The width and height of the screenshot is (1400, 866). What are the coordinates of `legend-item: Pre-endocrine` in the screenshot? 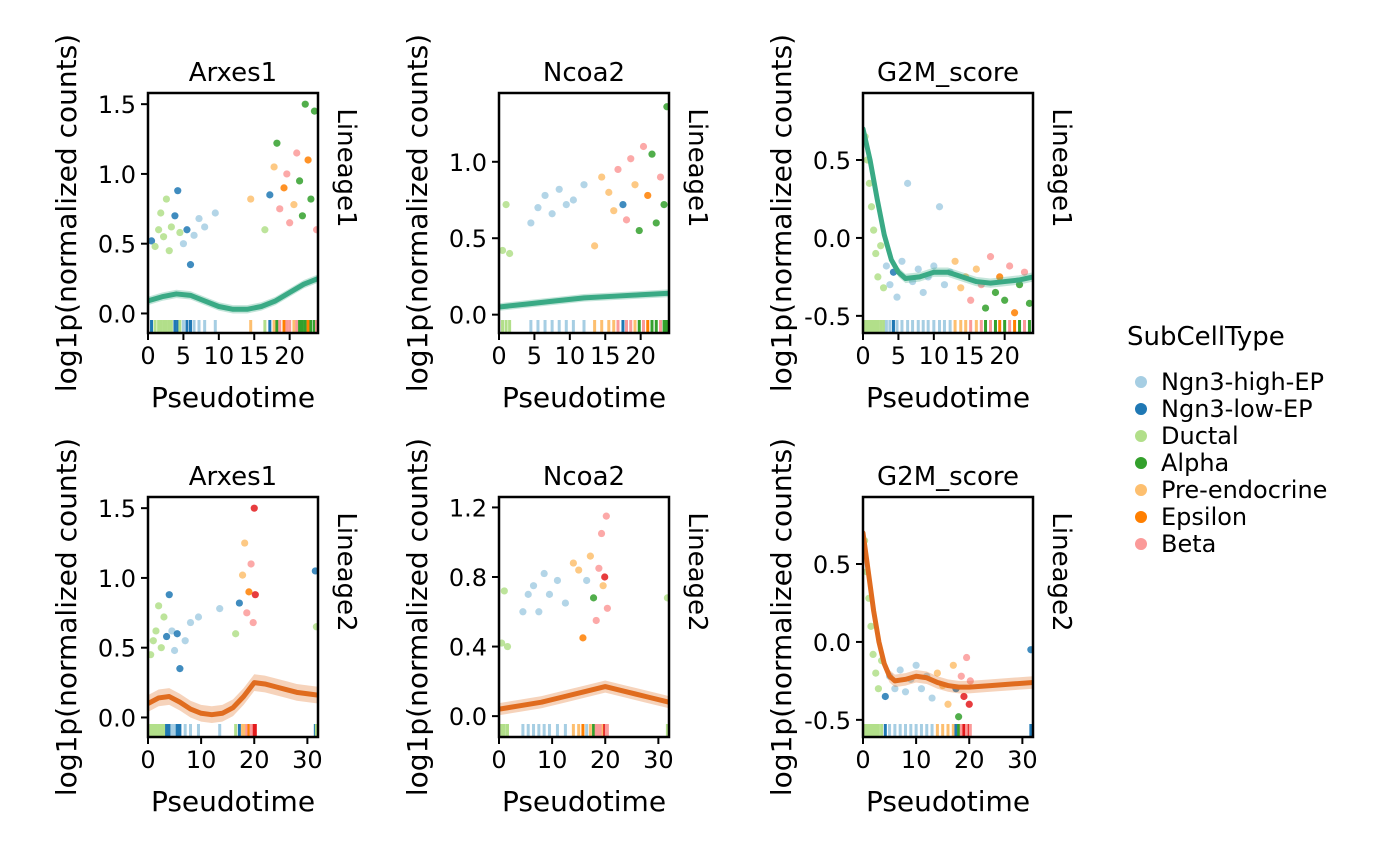 It's located at (1257, 490).